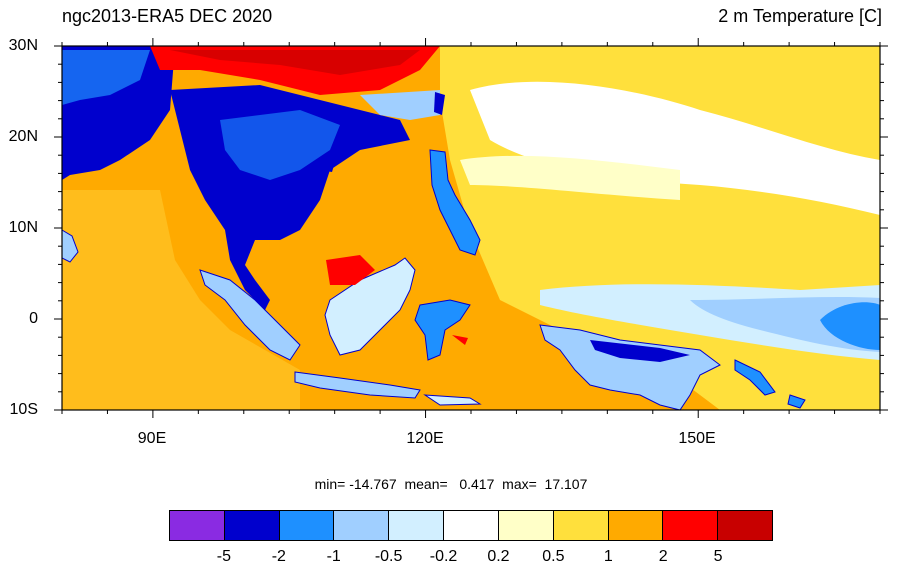  What do you see at coordinates (370, 306) in the screenshot?
I see `borneo-island` at bounding box center [370, 306].